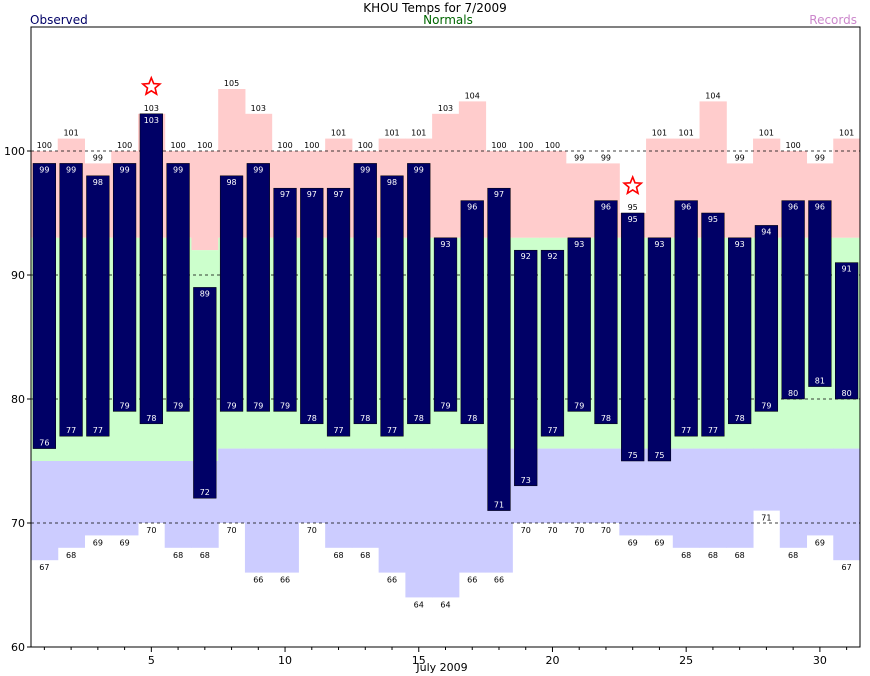 The image size is (870, 676). I want to click on observed-low-label: 76, so click(44, 443).